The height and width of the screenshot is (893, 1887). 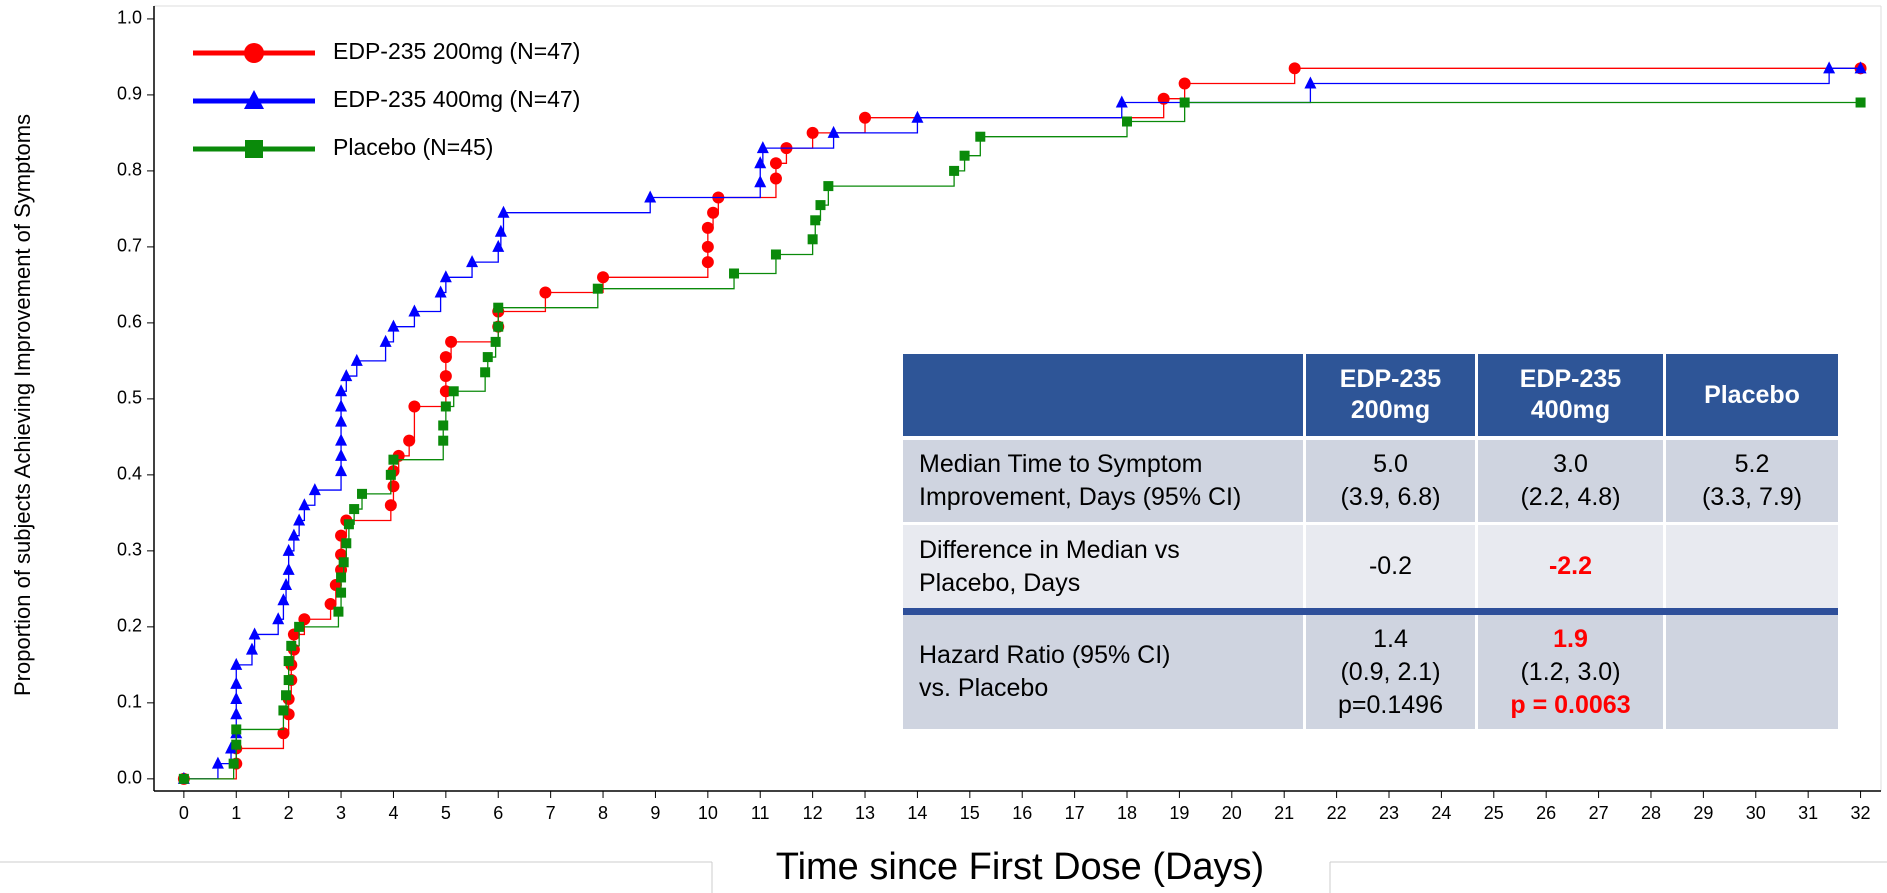 What do you see at coordinates (129, 550) in the screenshot?
I see `y-tick-label: 0.3` at bounding box center [129, 550].